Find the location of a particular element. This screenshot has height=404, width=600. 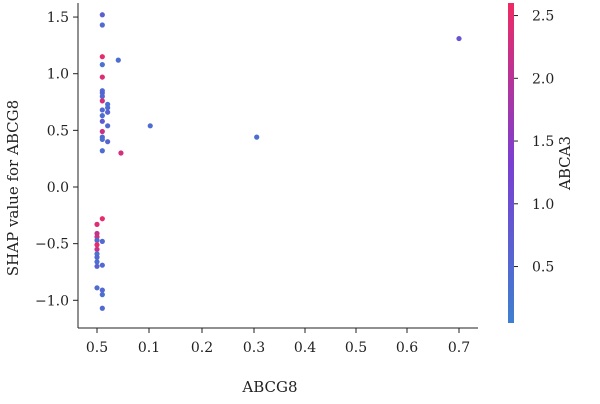

x-tick-label: 0.2 is located at coordinates (202, 348).